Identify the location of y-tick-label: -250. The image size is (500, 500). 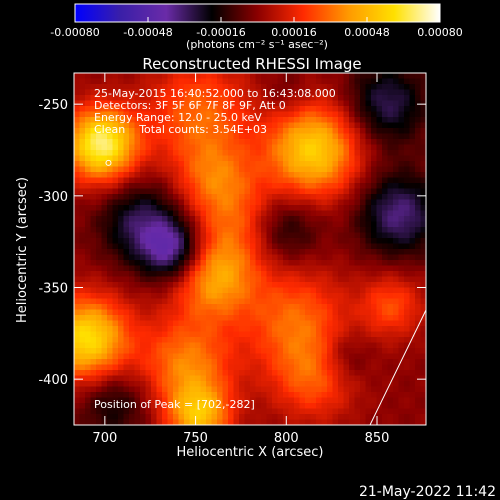
(53, 105).